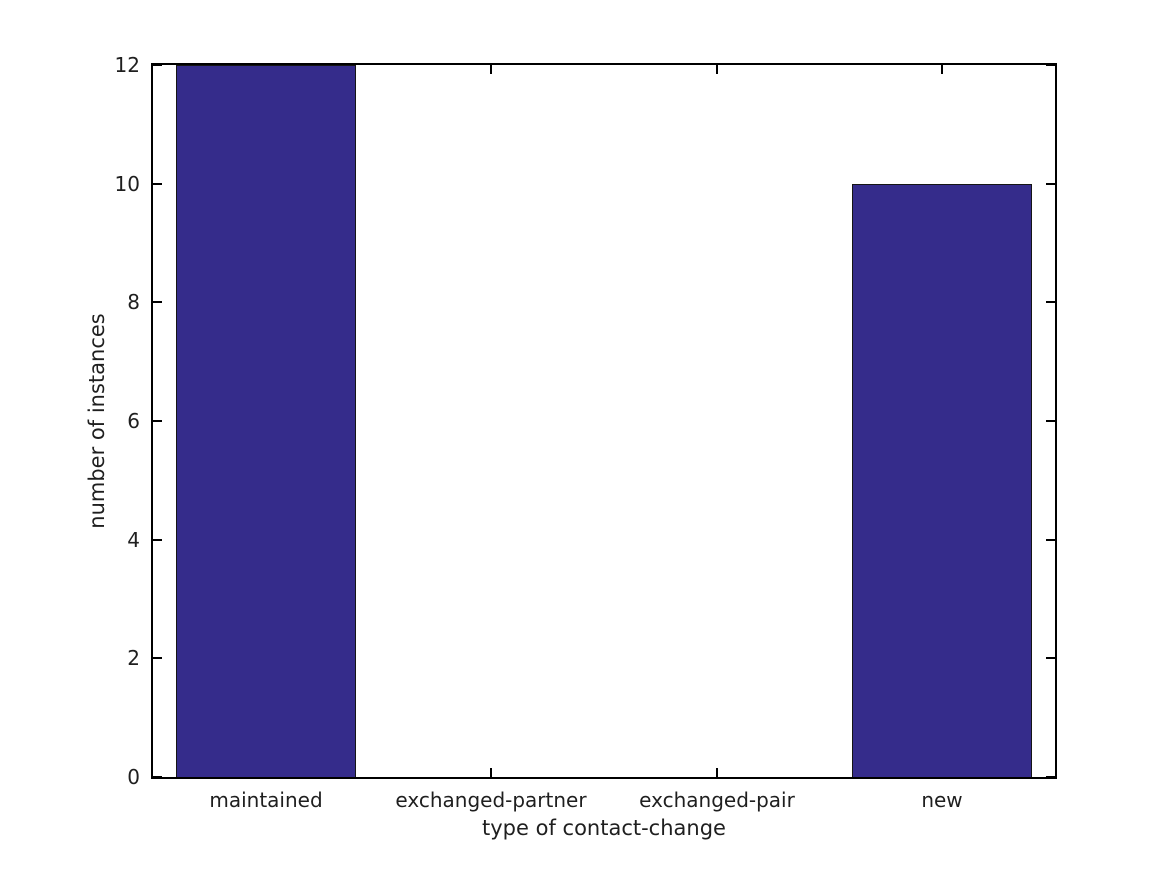 The image size is (1167, 875). I want to click on x-tick-label: exchanged-pair, so click(717, 800).